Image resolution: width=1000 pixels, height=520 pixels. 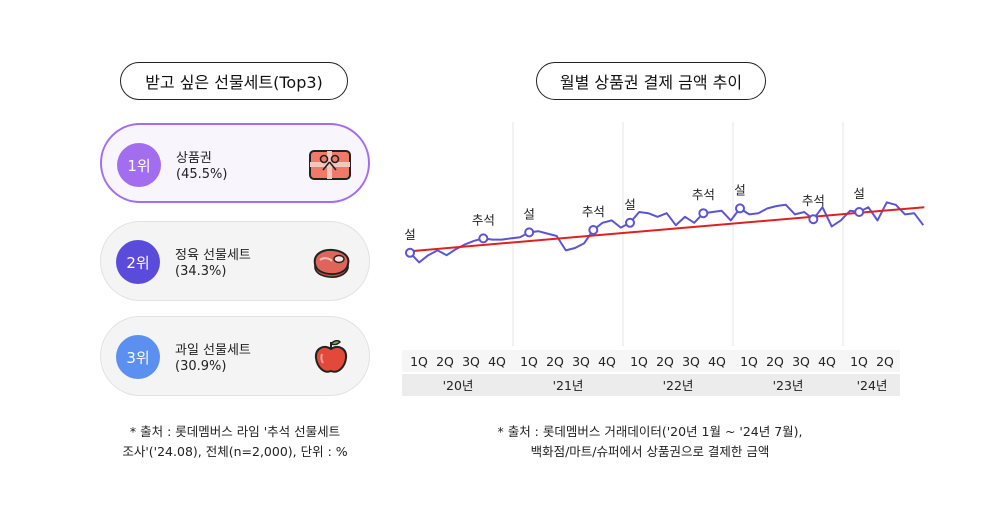 What do you see at coordinates (235, 431) in the screenshot?
I see `left-footnote-line1: * 출처 : 롯데멤버스 라임 '추석 선물세트` at bounding box center [235, 431].